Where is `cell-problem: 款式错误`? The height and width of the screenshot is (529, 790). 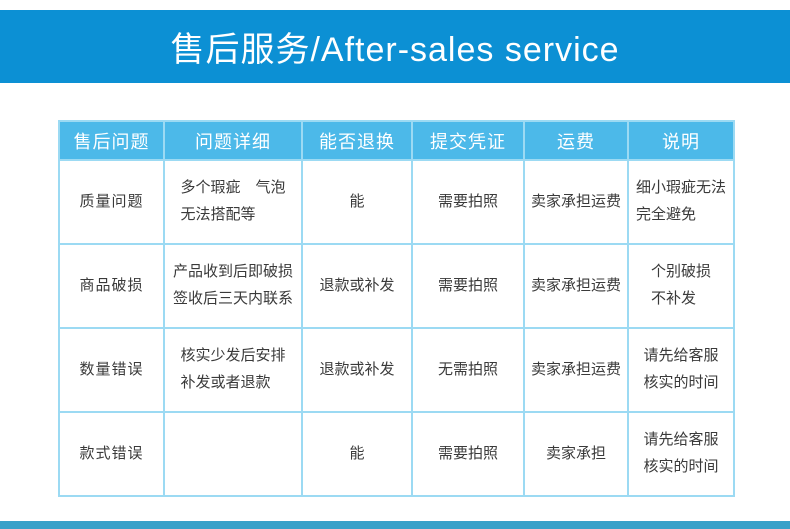 cell-problem: 款式错误 is located at coordinates (111, 454).